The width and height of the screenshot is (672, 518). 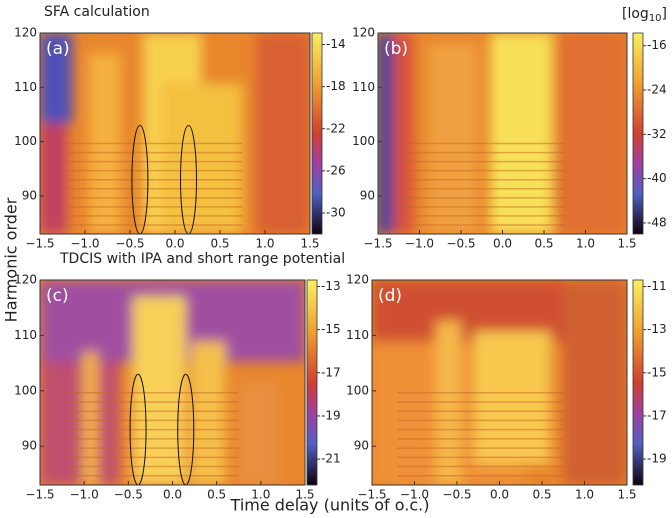 What do you see at coordinates (657, 178) in the screenshot?
I see `colorbar-tick-label: -40` at bounding box center [657, 178].